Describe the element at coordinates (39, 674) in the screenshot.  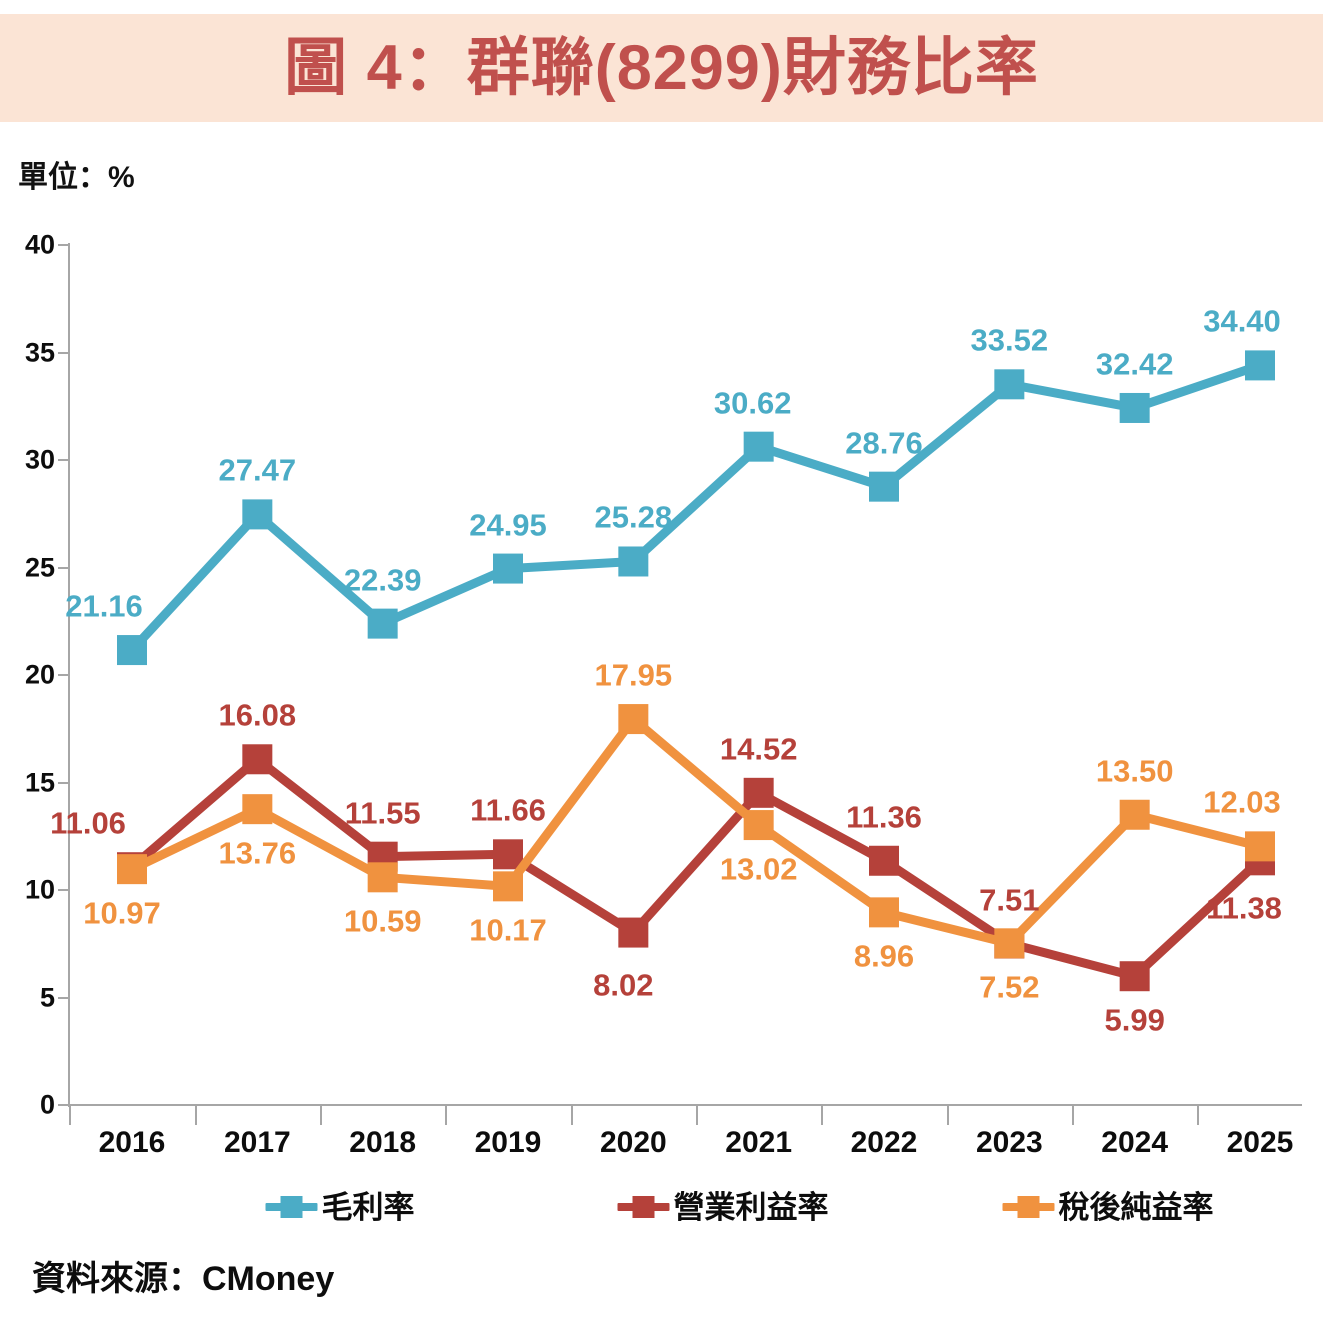
I see `y-tick-label: 20` at that location.